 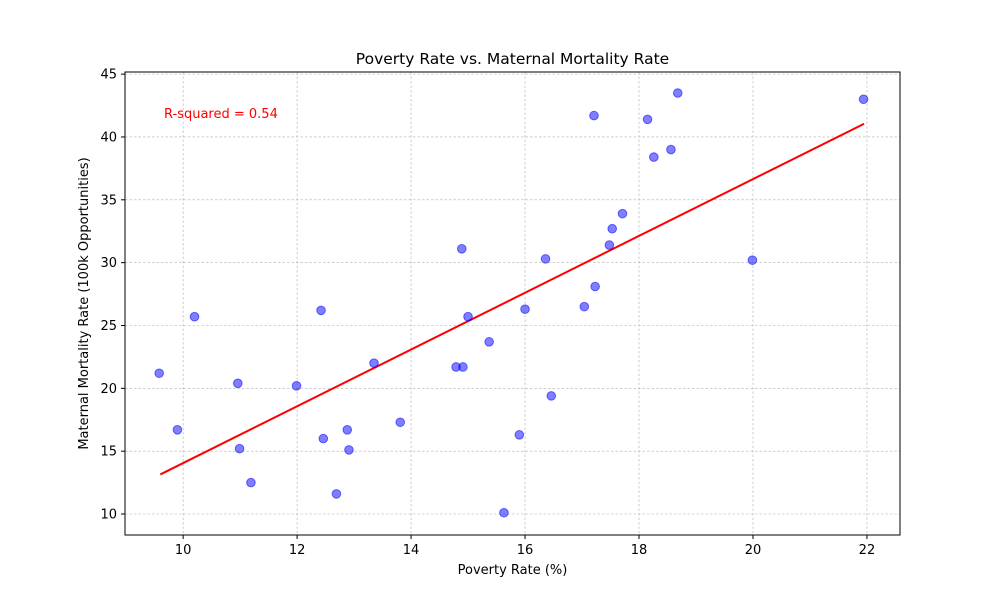 What do you see at coordinates (297, 550) in the screenshot?
I see `x-tick-label: 12` at bounding box center [297, 550].